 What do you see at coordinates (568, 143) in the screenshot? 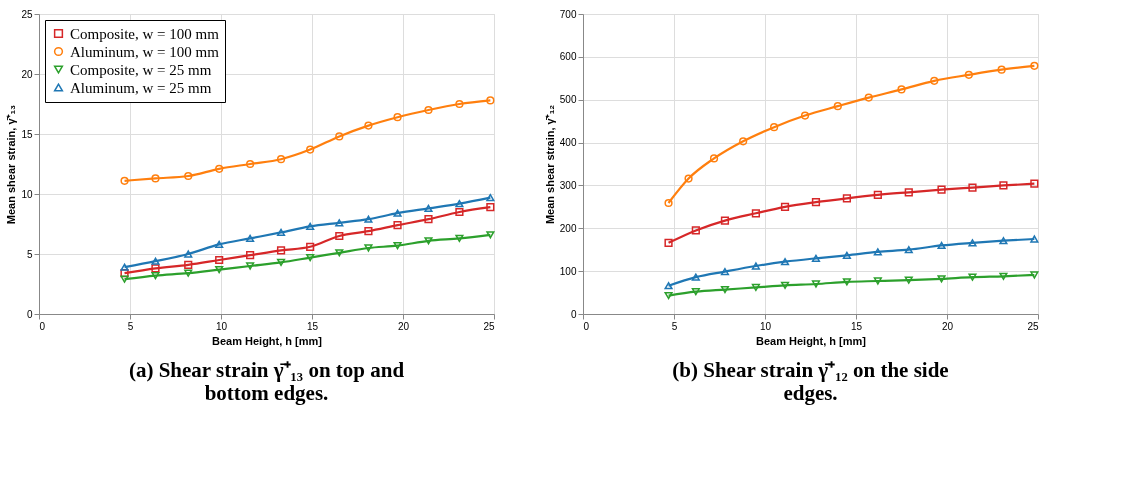
I see `y-tick-label: 400` at bounding box center [568, 143].